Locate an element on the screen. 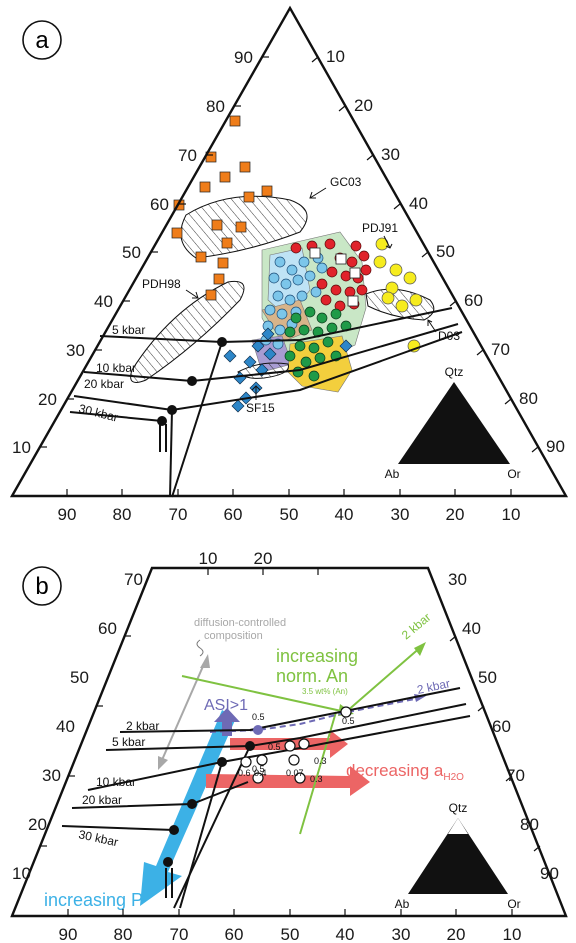 This screenshot has height=943, width=576. tick-bottom-a-80: 80 is located at coordinates (122, 514).